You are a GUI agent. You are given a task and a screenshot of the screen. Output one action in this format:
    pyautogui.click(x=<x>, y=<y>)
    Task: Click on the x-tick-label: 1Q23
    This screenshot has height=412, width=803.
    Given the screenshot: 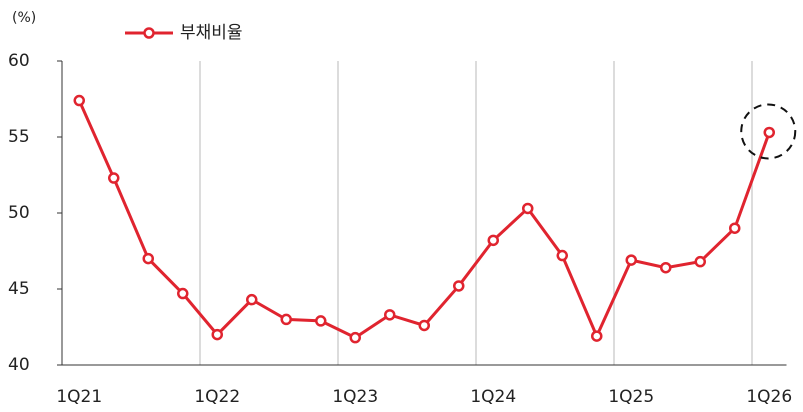 What is the action you would take?
    pyautogui.click(x=355, y=397)
    